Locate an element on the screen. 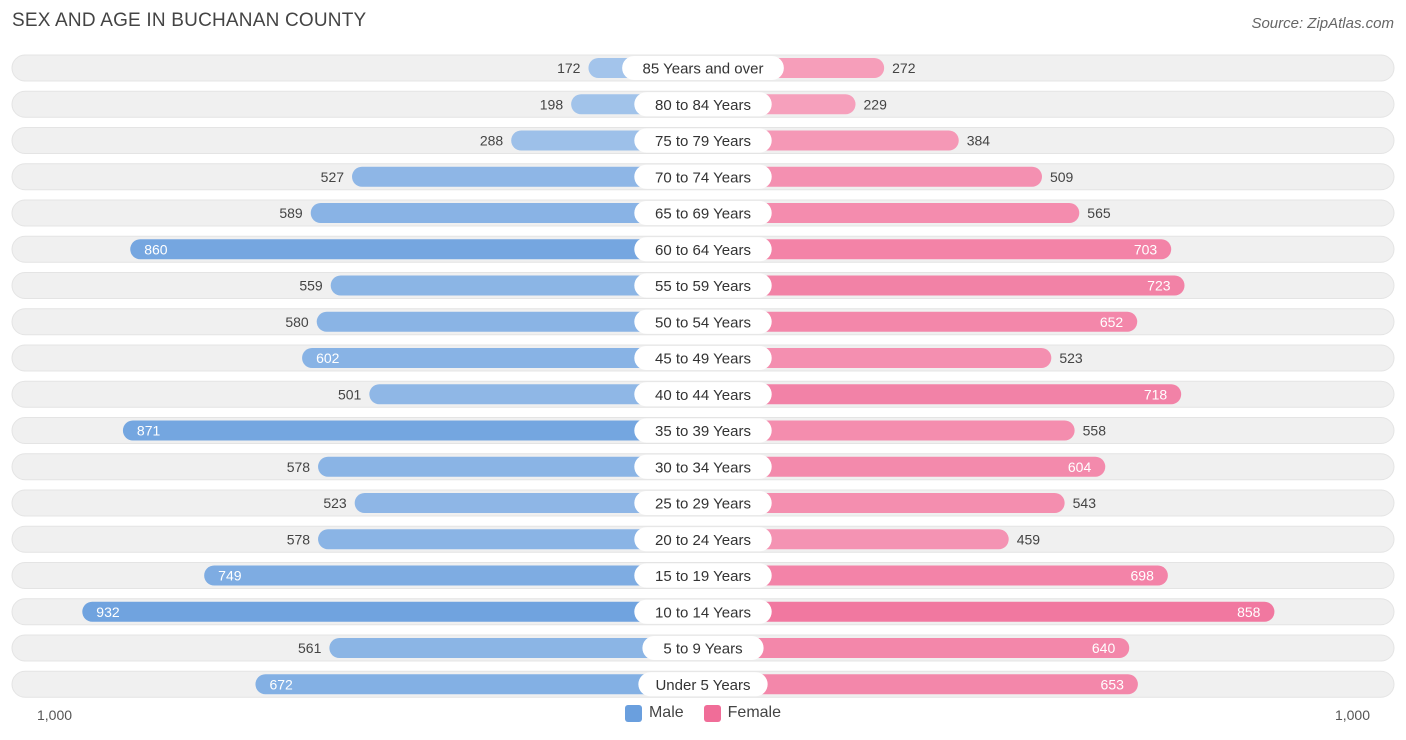 The height and width of the screenshot is (740, 1406). category-label: 85 Years and over is located at coordinates (703, 69).